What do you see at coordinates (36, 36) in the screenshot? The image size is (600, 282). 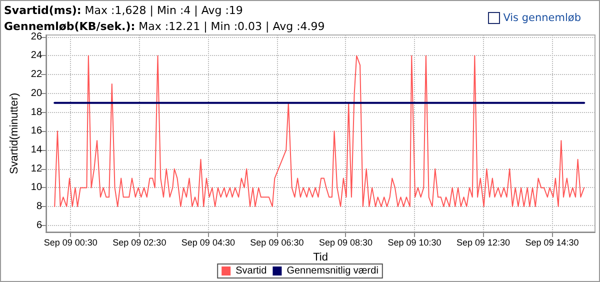 I see `y-tick-label: 26` at bounding box center [36, 36].